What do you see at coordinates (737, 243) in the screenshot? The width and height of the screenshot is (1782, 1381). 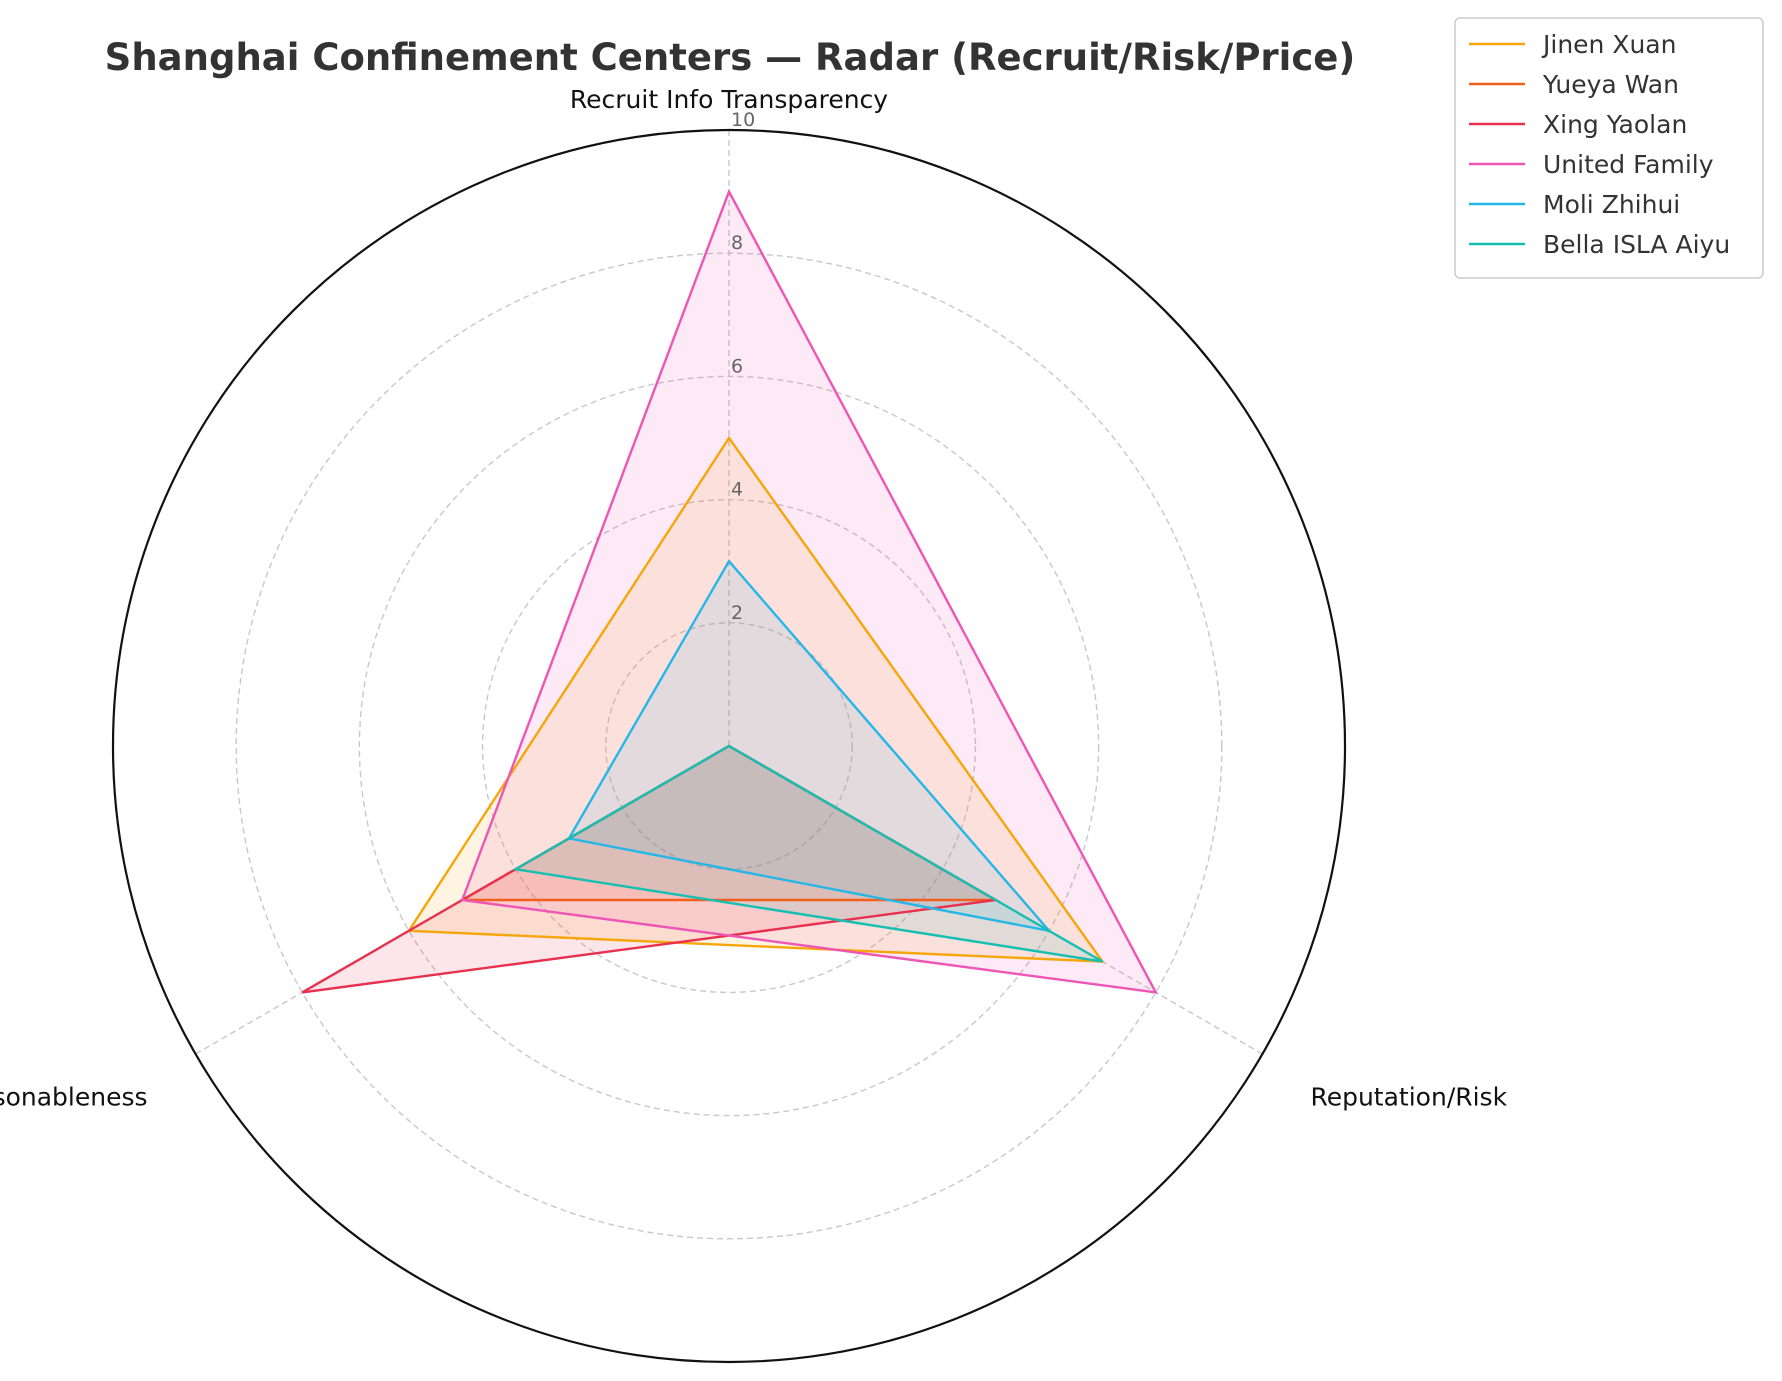 I see `tick-label-8: 8` at bounding box center [737, 243].